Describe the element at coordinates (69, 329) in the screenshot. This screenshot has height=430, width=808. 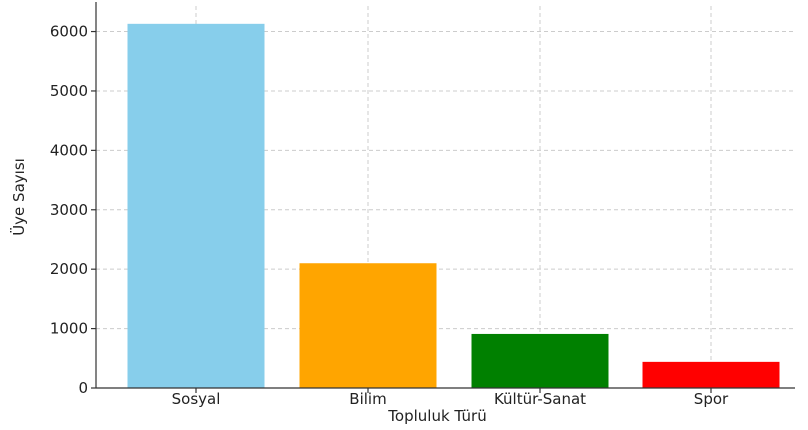
I see `y-tick-label: 1000` at that location.